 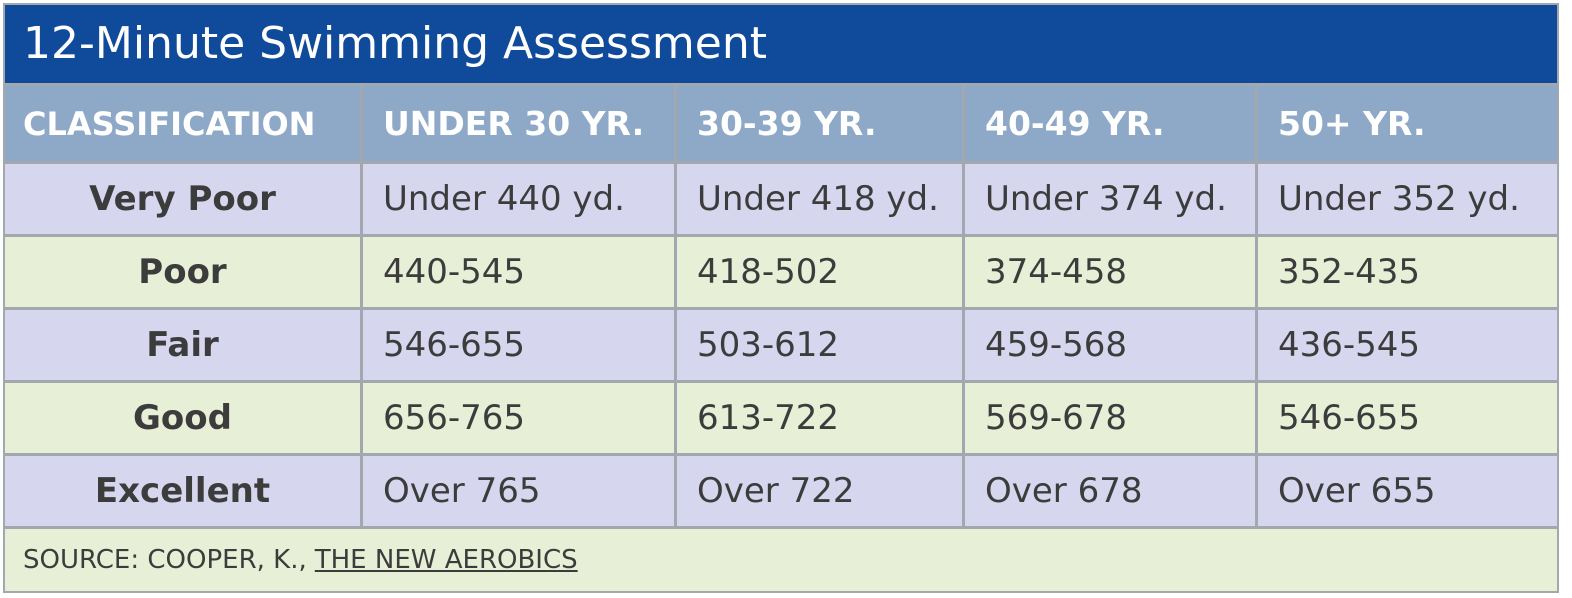 What do you see at coordinates (518, 418) in the screenshot?
I see `distance-cell: 656-765` at bounding box center [518, 418].